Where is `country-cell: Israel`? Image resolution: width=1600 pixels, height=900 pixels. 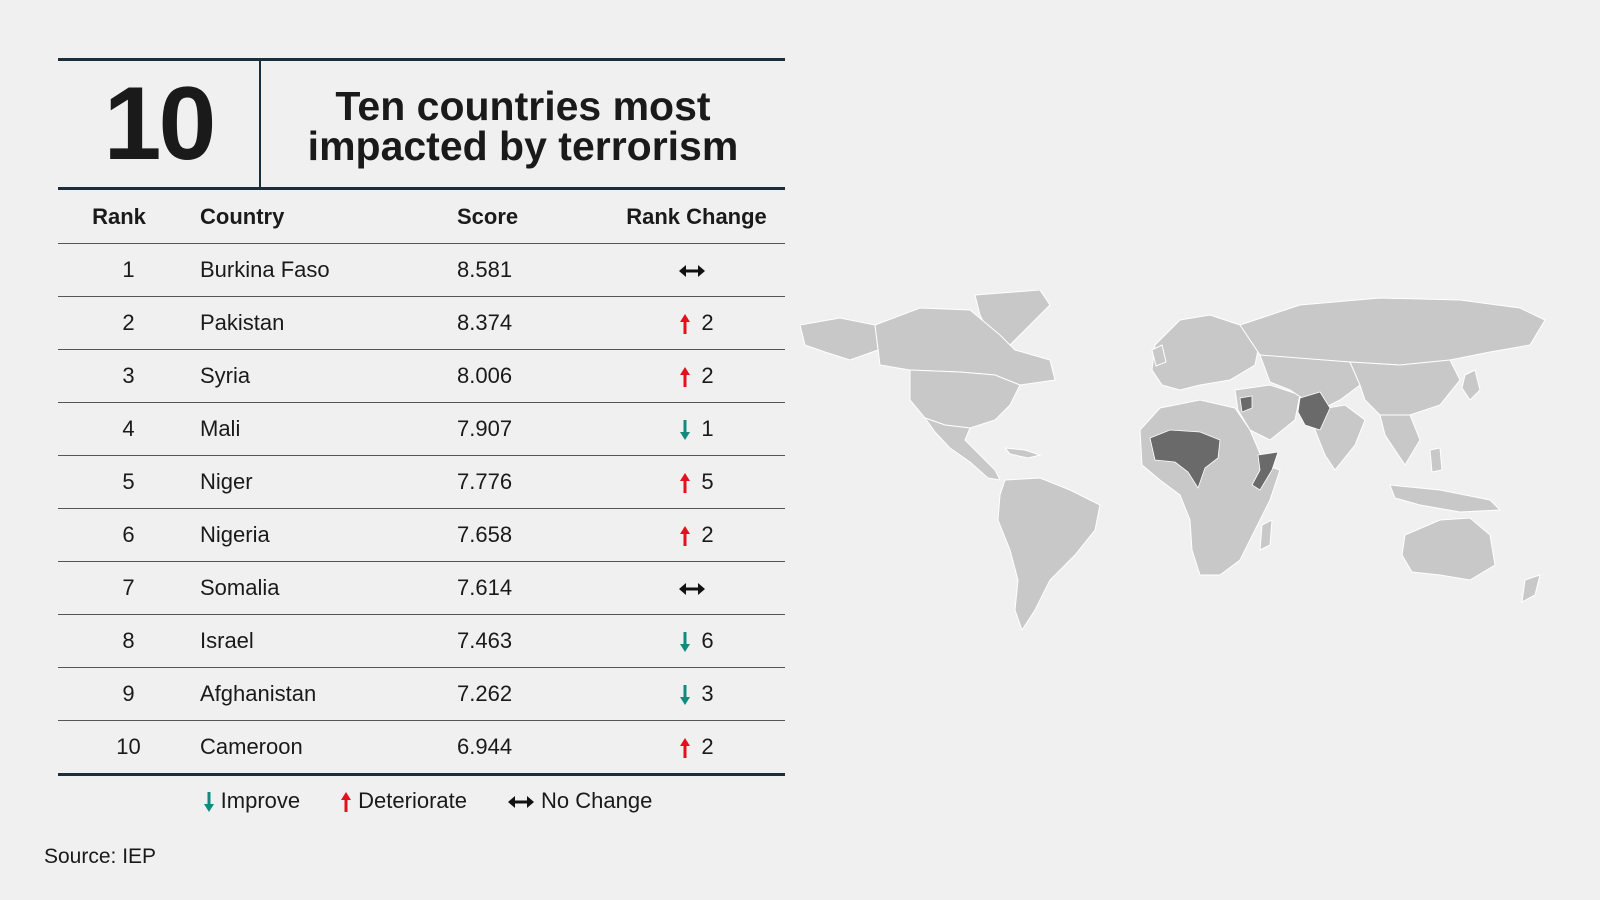 country-cell: Israel is located at coordinates (327, 641).